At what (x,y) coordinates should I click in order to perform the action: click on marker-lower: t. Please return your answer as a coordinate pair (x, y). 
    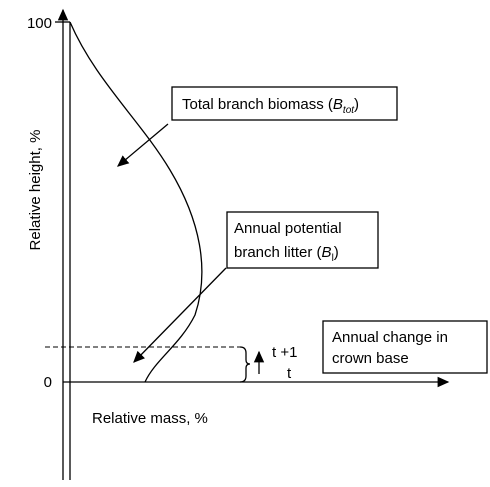
    Looking at the image, I should click on (289, 373).